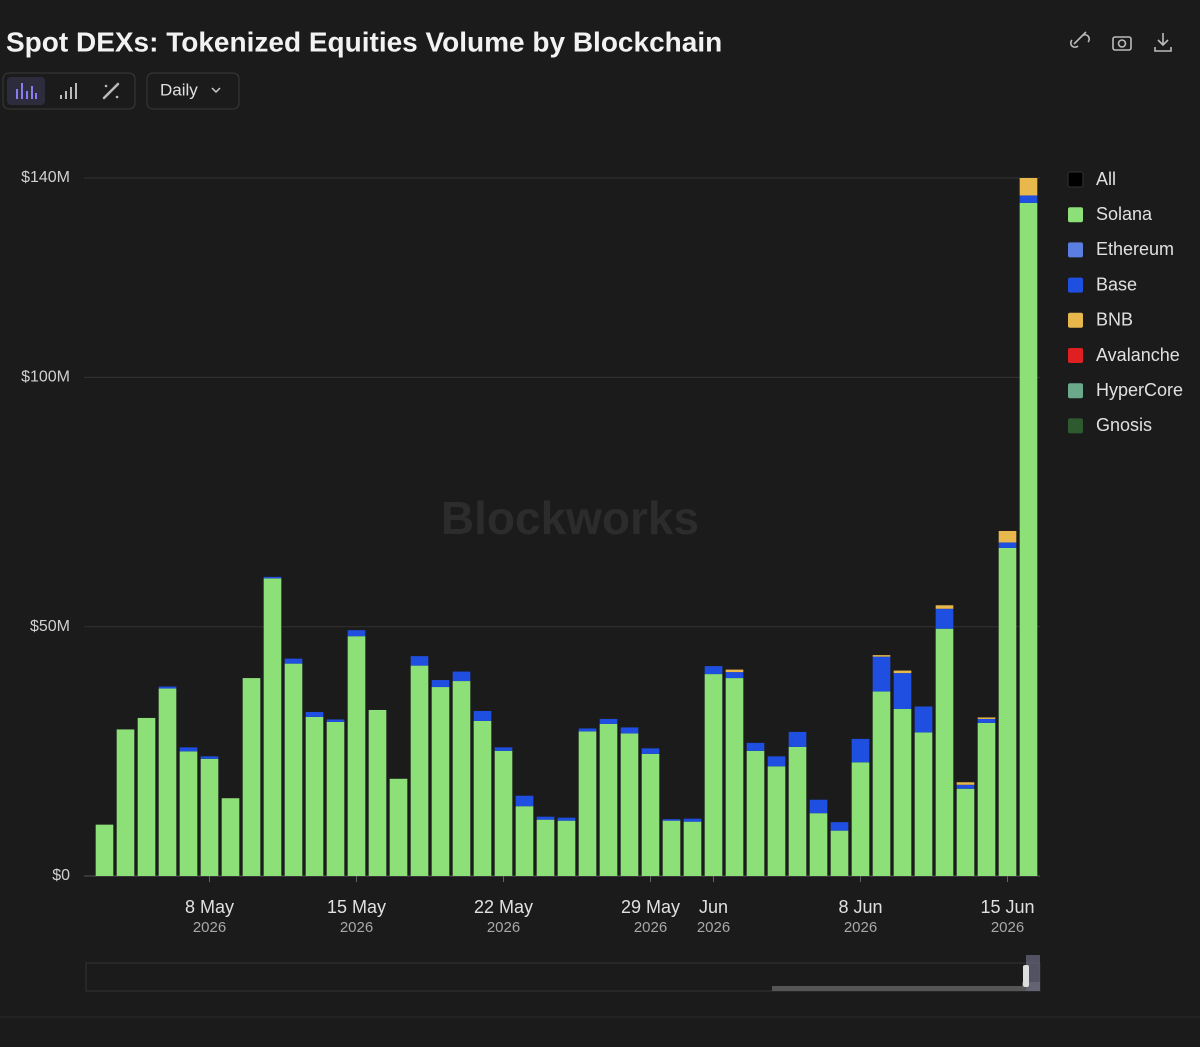 The width and height of the screenshot is (1200, 1047). Describe the element at coordinates (26, 91) in the screenshot. I see `grouped-icon` at that location.